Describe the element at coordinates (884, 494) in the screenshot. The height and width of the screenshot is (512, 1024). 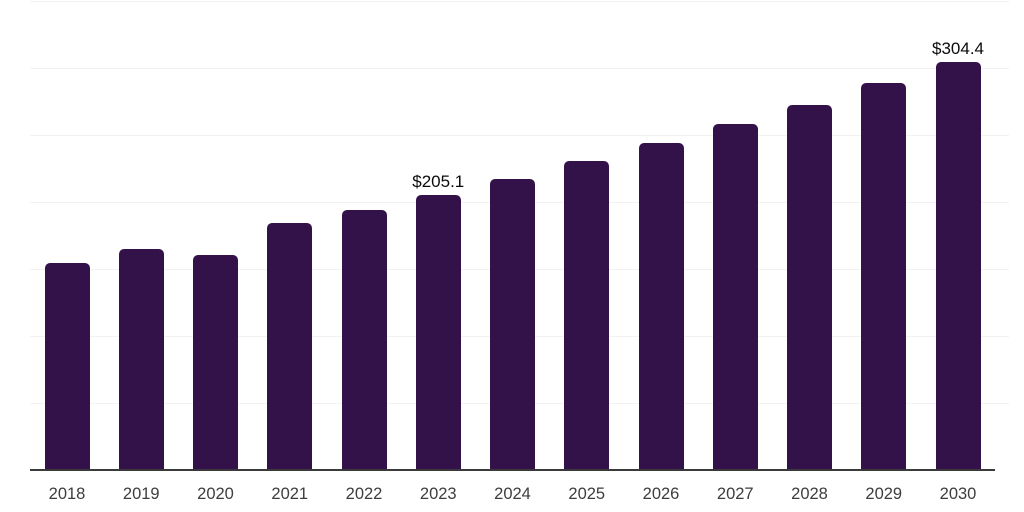
I see `x-tick-2029: 2029` at that location.